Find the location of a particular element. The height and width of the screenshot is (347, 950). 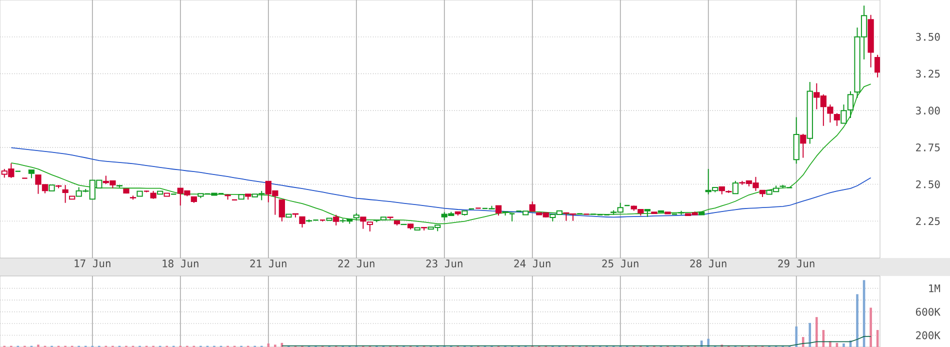

y-tick-label: 3.50 is located at coordinates (928, 36).